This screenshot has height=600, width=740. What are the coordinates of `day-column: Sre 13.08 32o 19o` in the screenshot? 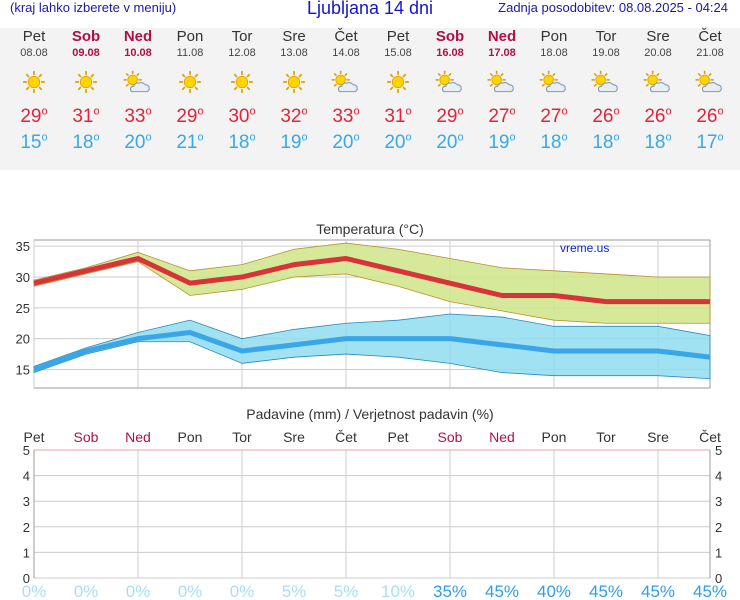 It's located at (294, 92).